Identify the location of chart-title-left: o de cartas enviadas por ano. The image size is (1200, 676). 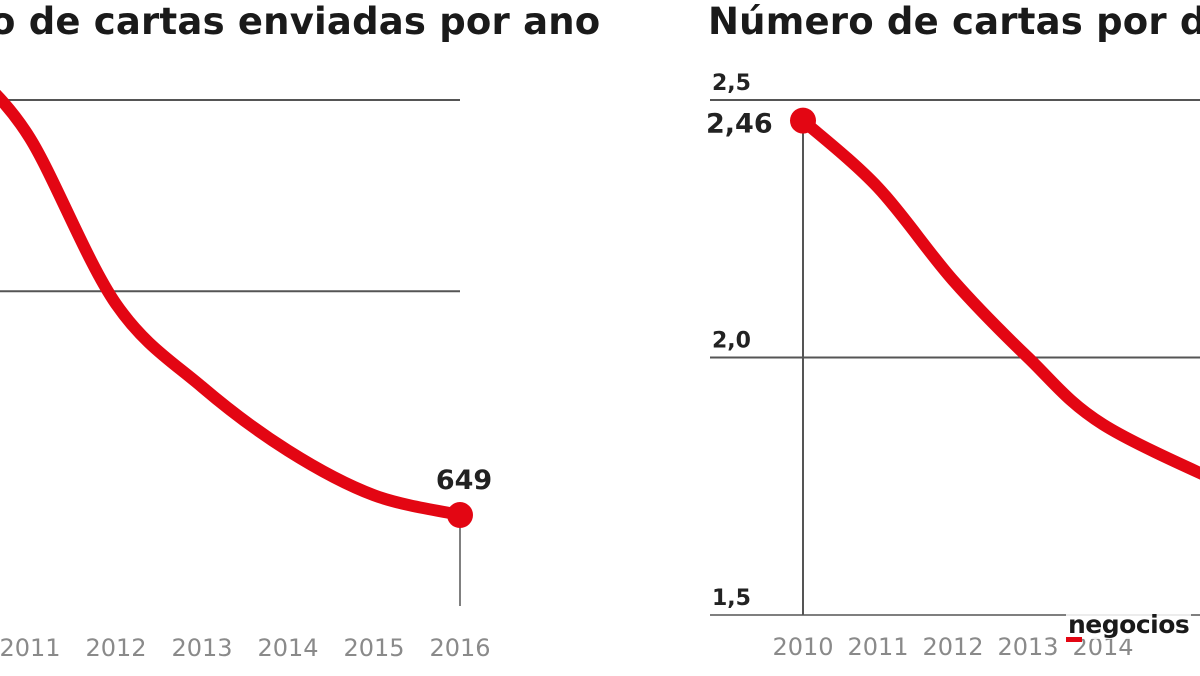
(300, 21).